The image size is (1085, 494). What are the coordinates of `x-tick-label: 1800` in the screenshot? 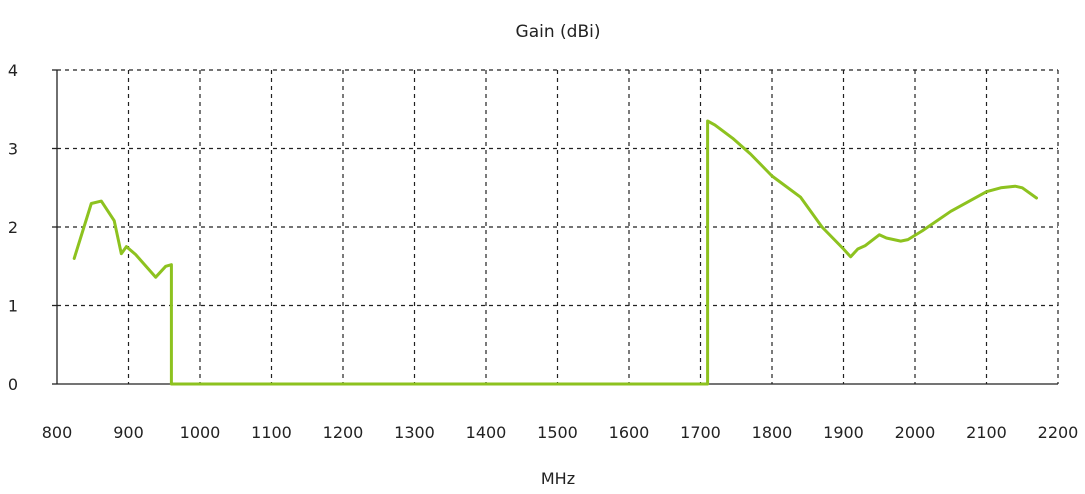 It's located at (772, 432).